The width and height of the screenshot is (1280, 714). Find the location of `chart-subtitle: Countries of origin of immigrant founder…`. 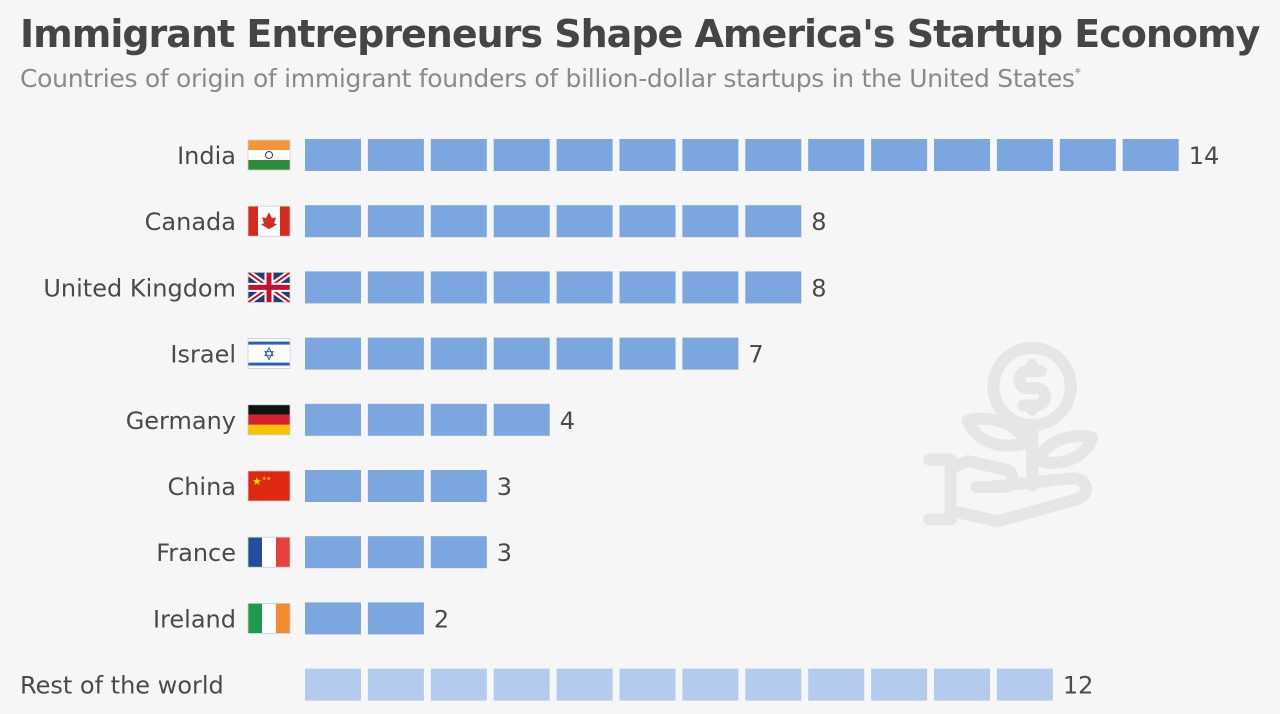

chart-subtitle: Countries of origin of immigrant founder… is located at coordinates (550, 78).